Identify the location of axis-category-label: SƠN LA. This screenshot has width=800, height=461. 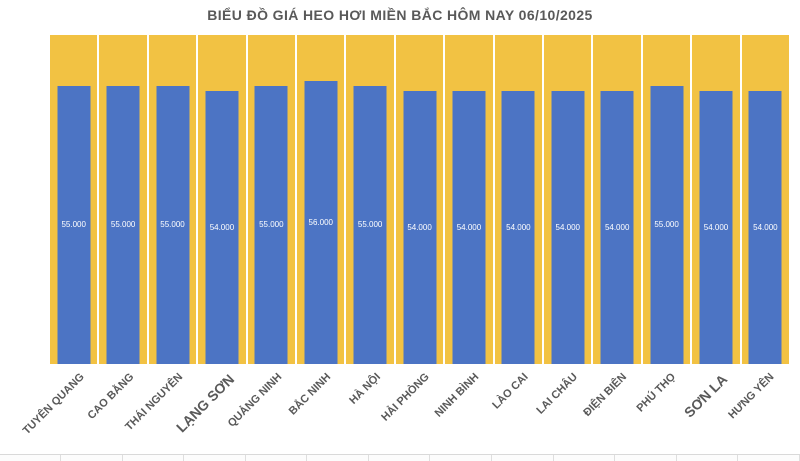
(705, 396).